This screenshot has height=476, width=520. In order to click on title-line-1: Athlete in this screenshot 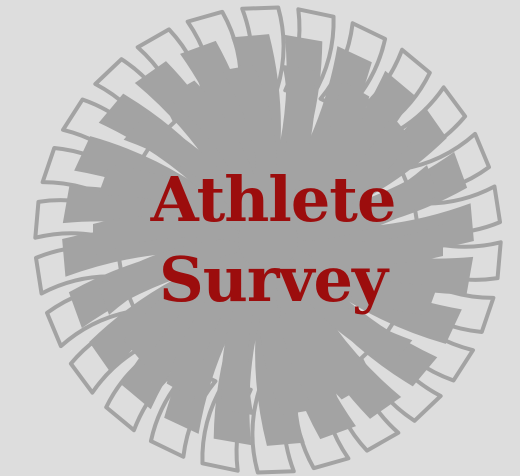, I will do `click(273, 199)`.